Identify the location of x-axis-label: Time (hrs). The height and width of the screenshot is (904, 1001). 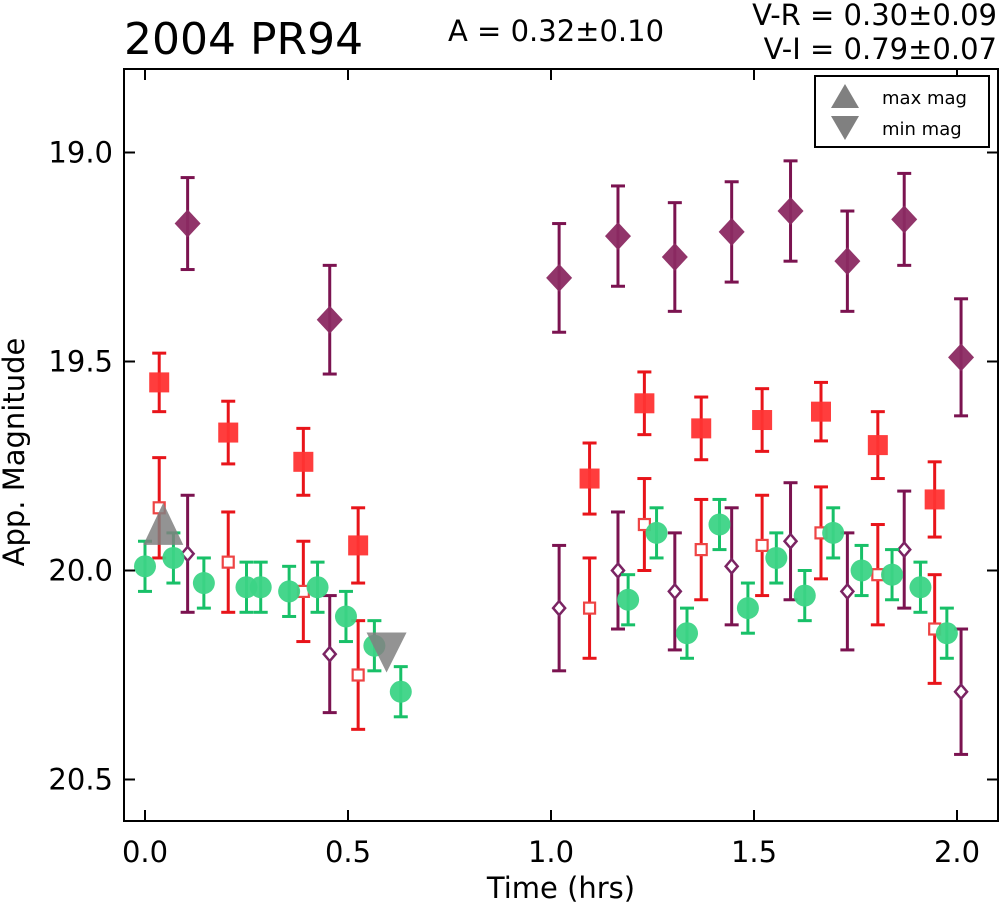
(560, 887).